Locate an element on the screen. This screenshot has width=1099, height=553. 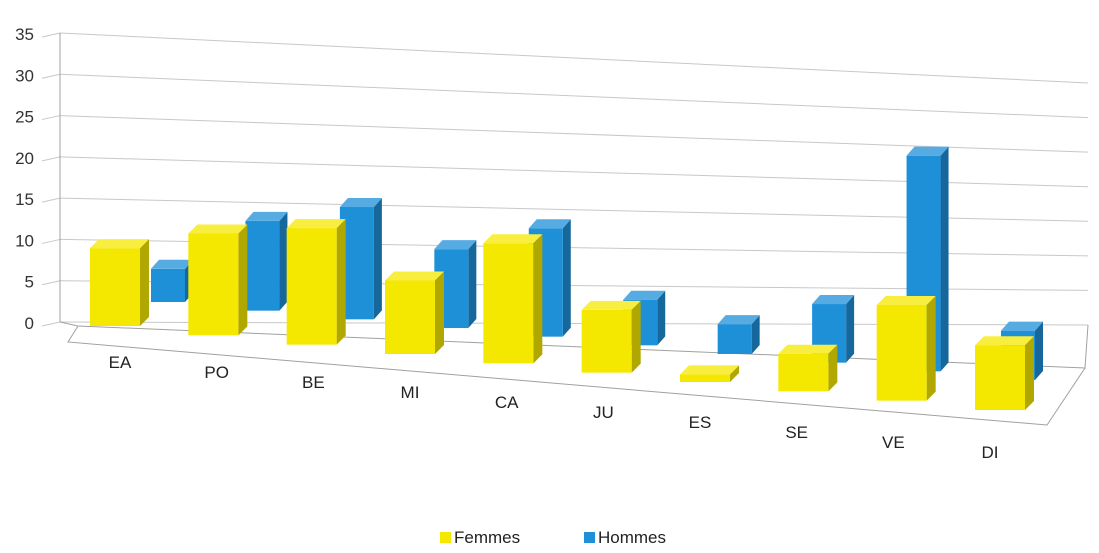
y-tick-label: 35 is located at coordinates (24, 34).